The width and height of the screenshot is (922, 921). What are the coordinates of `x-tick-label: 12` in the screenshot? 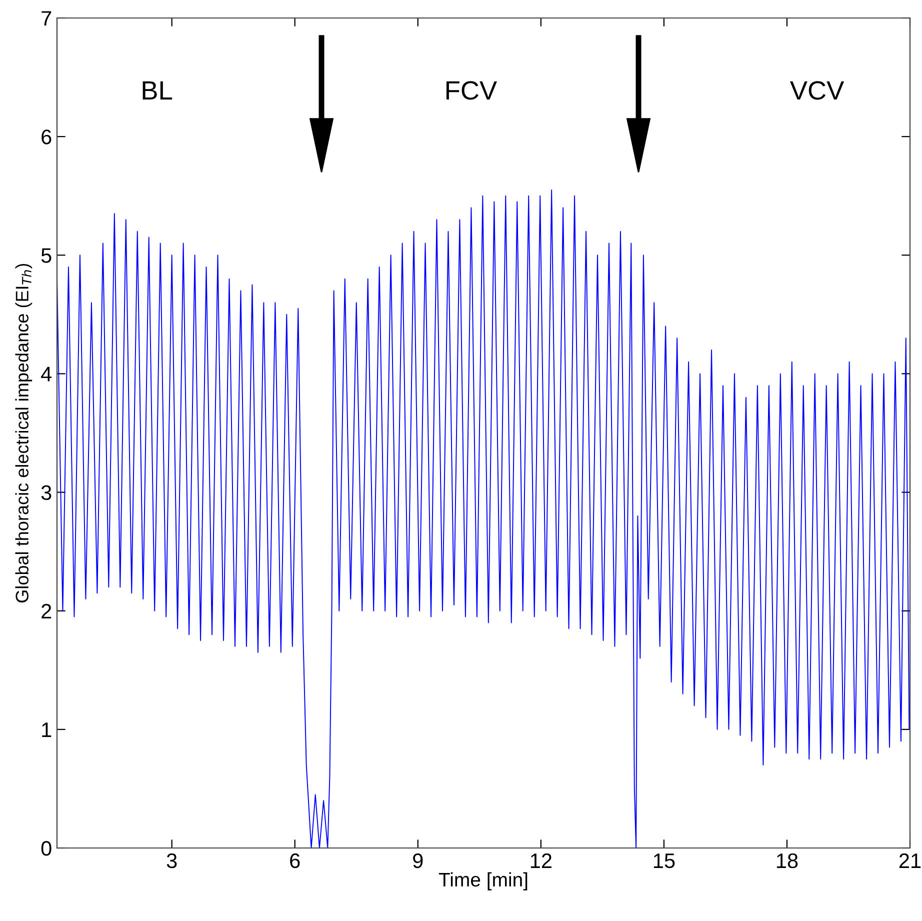 It's located at (541, 860).